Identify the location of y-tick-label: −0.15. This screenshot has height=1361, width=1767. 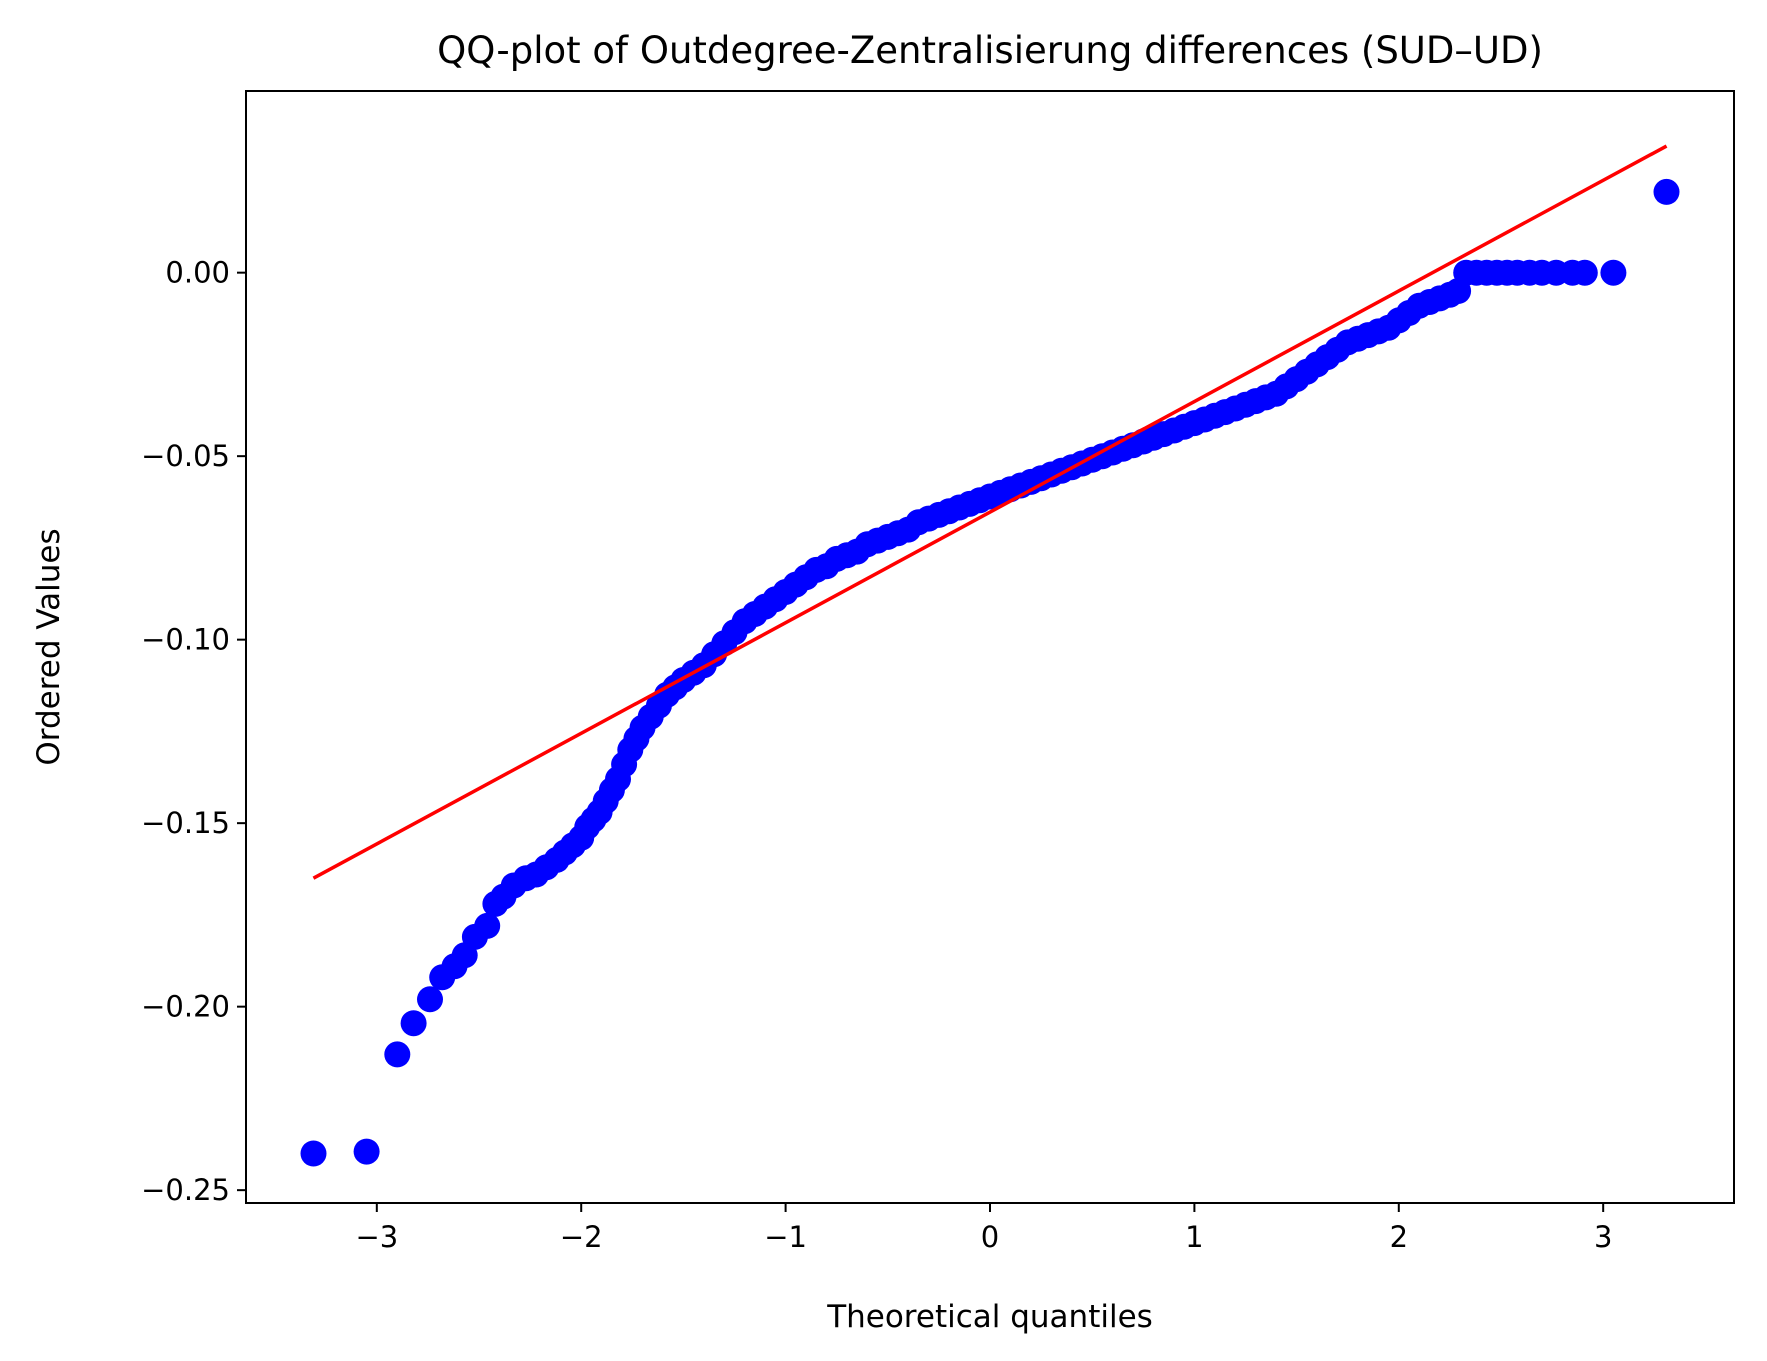
(185, 823).